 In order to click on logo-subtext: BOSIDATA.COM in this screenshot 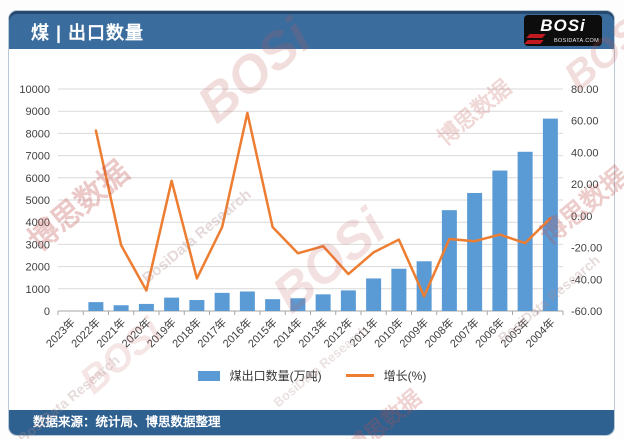, I will do `click(576, 41)`.